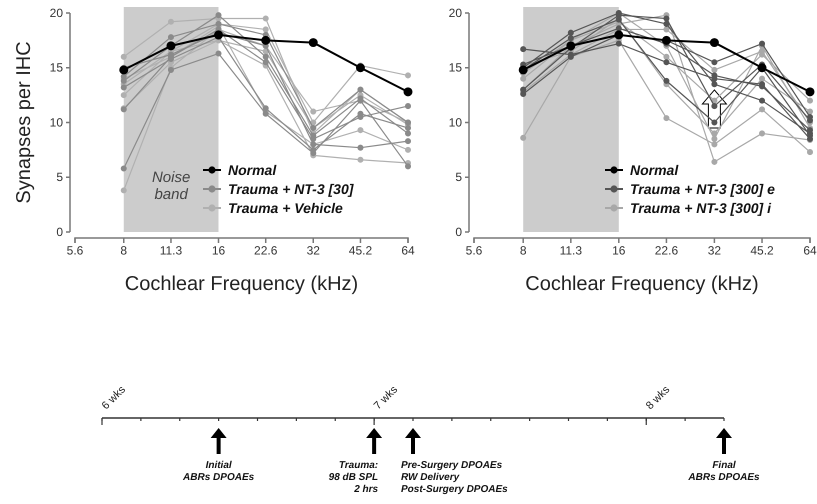  Describe the element at coordinates (454, 477) in the screenshot. I see `text: Pre-Surgery DPOAEs RW Delivery Post-Surgery DPOAEs` at that location.